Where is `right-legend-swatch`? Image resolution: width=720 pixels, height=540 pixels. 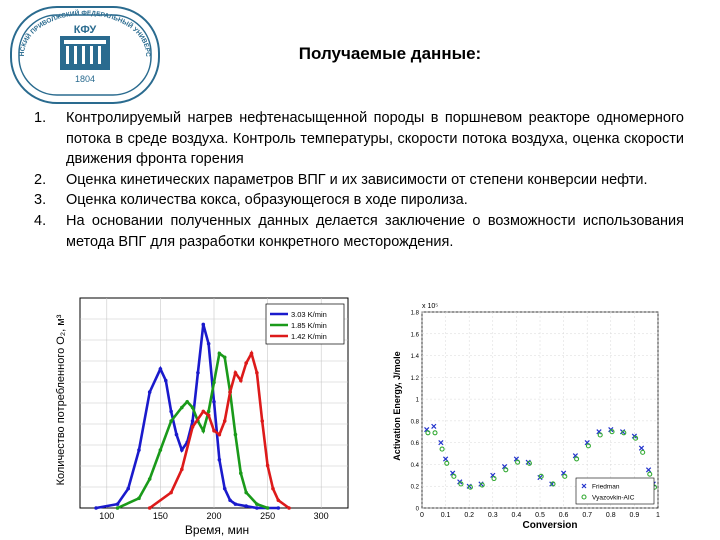 right-legend-swatch is located at coordinates (584, 497).